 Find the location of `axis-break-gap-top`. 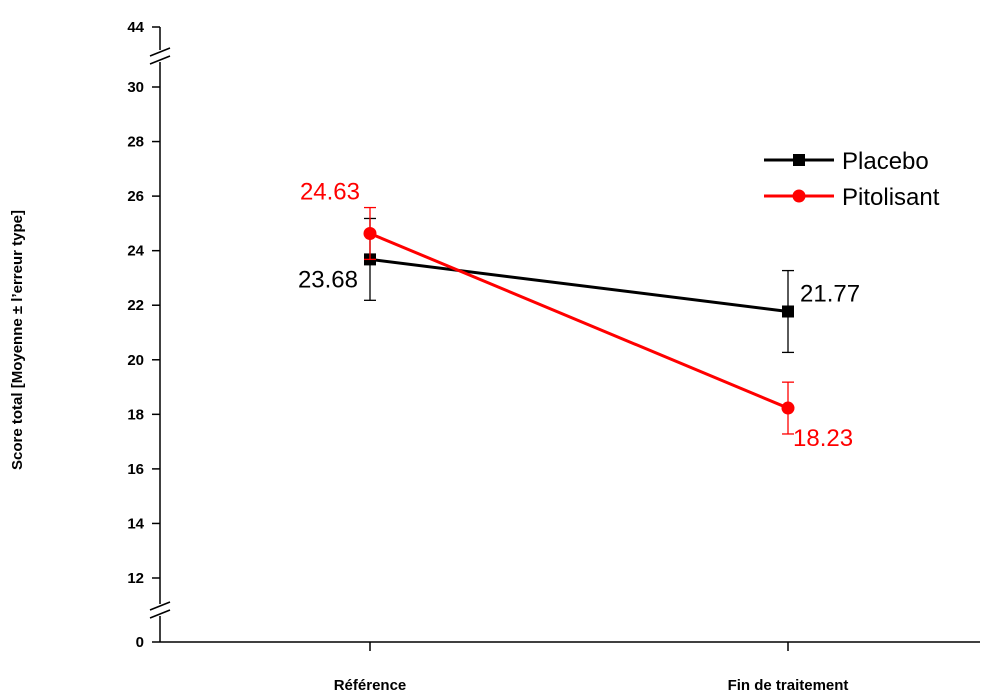

axis-break-gap-top is located at coordinates (160, 56).